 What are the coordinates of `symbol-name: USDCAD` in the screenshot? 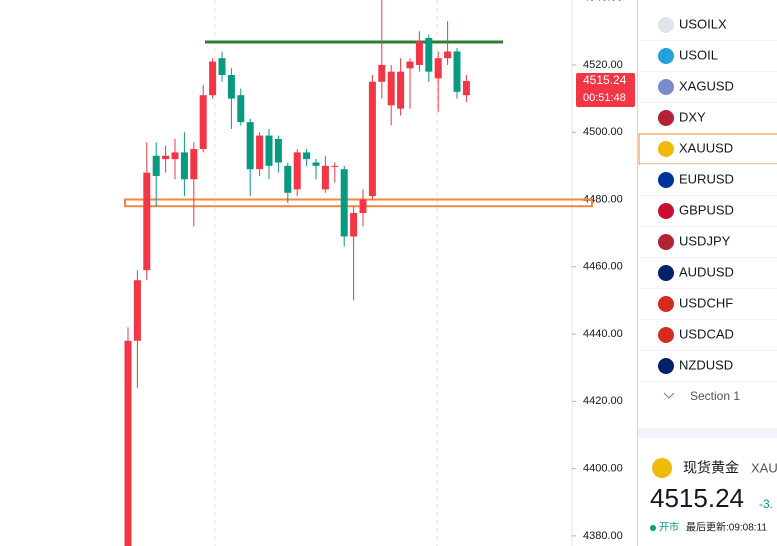 It's located at (706, 333).